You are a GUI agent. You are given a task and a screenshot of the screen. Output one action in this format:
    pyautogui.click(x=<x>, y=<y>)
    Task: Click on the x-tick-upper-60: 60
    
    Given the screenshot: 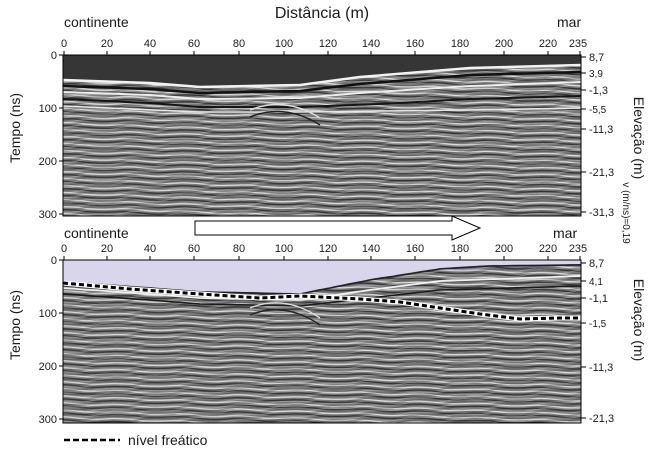 What is the action you would take?
    pyautogui.click(x=194, y=44)
    